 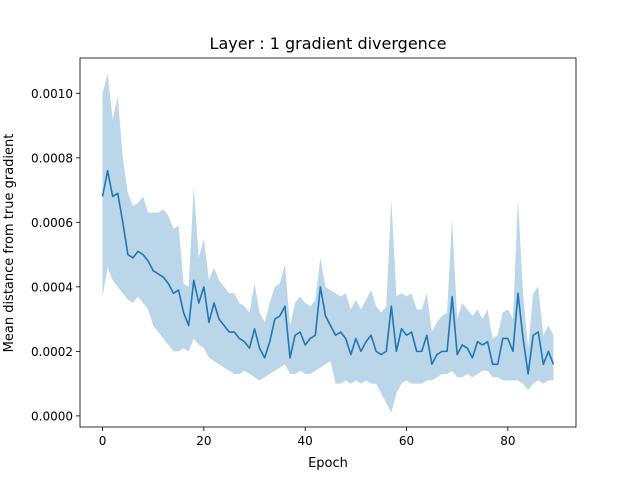 What do you see at coordinates (328, 43) in the screenshot?
I see `chart-title: Layer : 1 gradient divergence` at bounding box center [328, 43].